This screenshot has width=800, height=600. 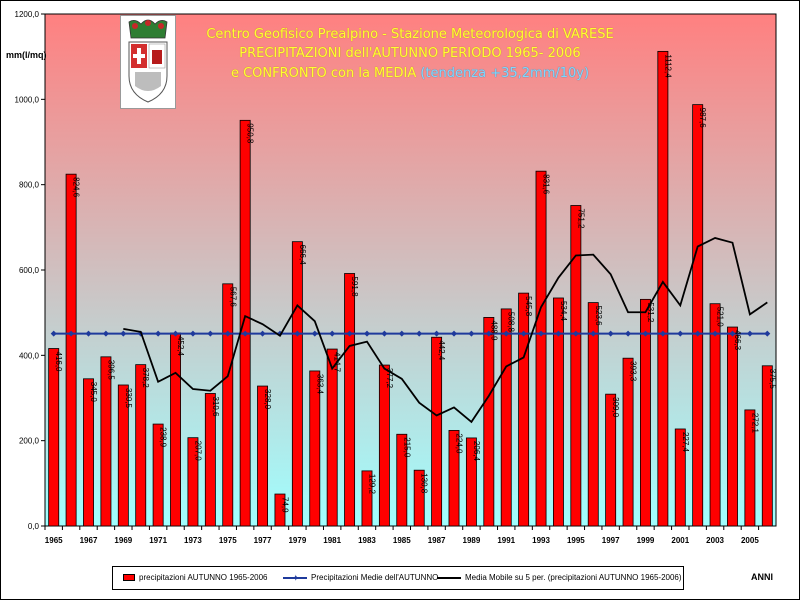 I want to click on data-label-1992: 545,8, so click(x=528, y=306).